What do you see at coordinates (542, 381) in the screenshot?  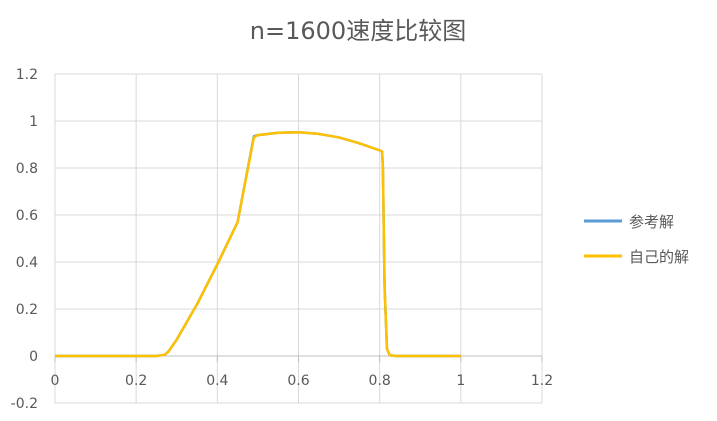 I see `x-tick-label: 1.2` at bounding box center [542, 381].